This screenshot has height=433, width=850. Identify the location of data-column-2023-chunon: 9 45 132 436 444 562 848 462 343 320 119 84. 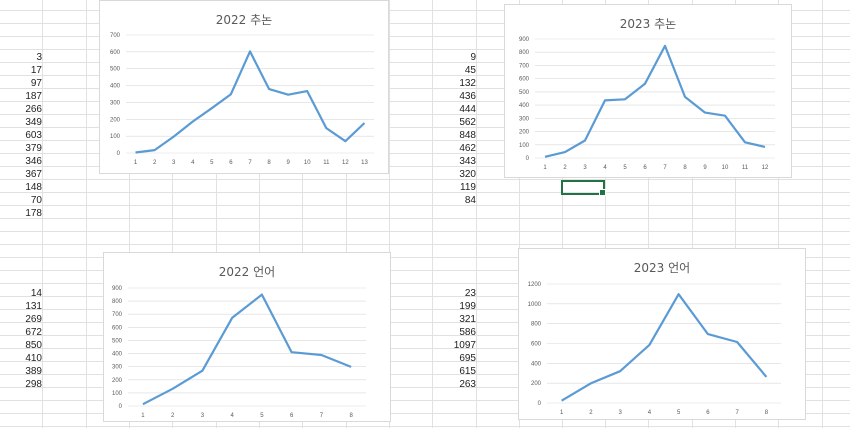
(456, 129).